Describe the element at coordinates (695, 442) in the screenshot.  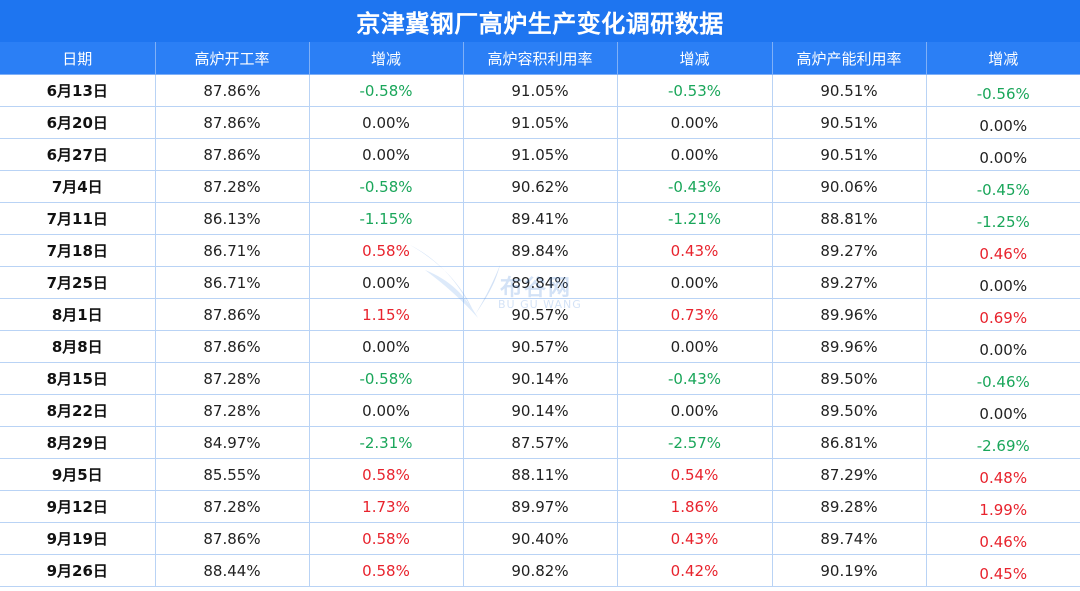
I see `cell-volume-change: -2.57%` at that location.